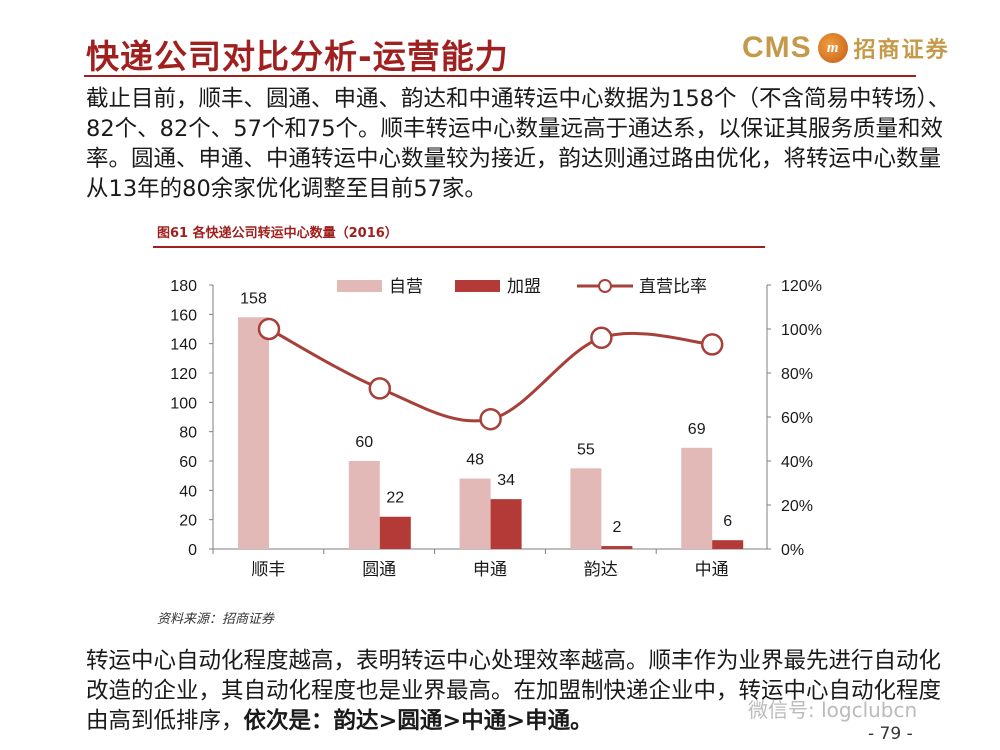 This screenshot has height=750, width=1000. I want to click on y2-tick-label: 40%, so click(797, 462).